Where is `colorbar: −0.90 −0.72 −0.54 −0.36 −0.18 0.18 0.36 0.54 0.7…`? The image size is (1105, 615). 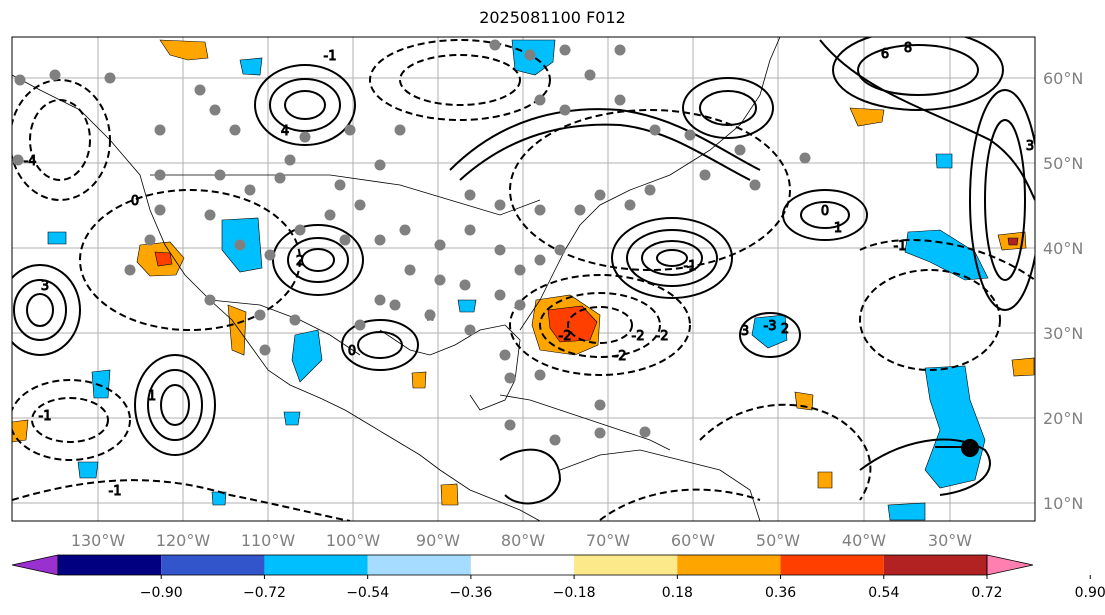
colorbar: −0.90 −0.72 −0.54 −0.36 −0.18 0.18 0.36 0.54 0.7… is located at coordinates (558, 577).